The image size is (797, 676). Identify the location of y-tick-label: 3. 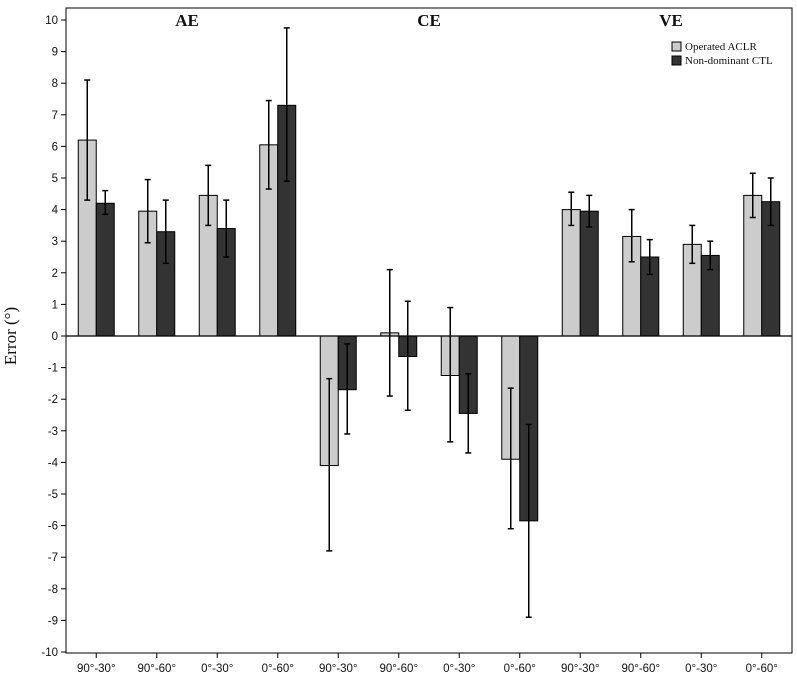
(55, 242).